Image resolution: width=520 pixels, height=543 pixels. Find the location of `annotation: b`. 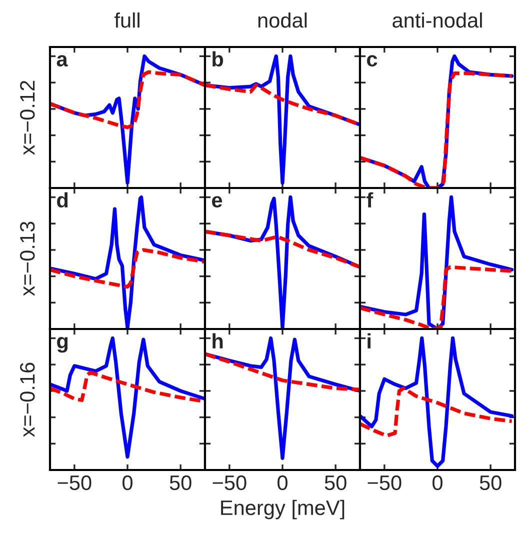

annotation: b is located at coordinates (218, 59).